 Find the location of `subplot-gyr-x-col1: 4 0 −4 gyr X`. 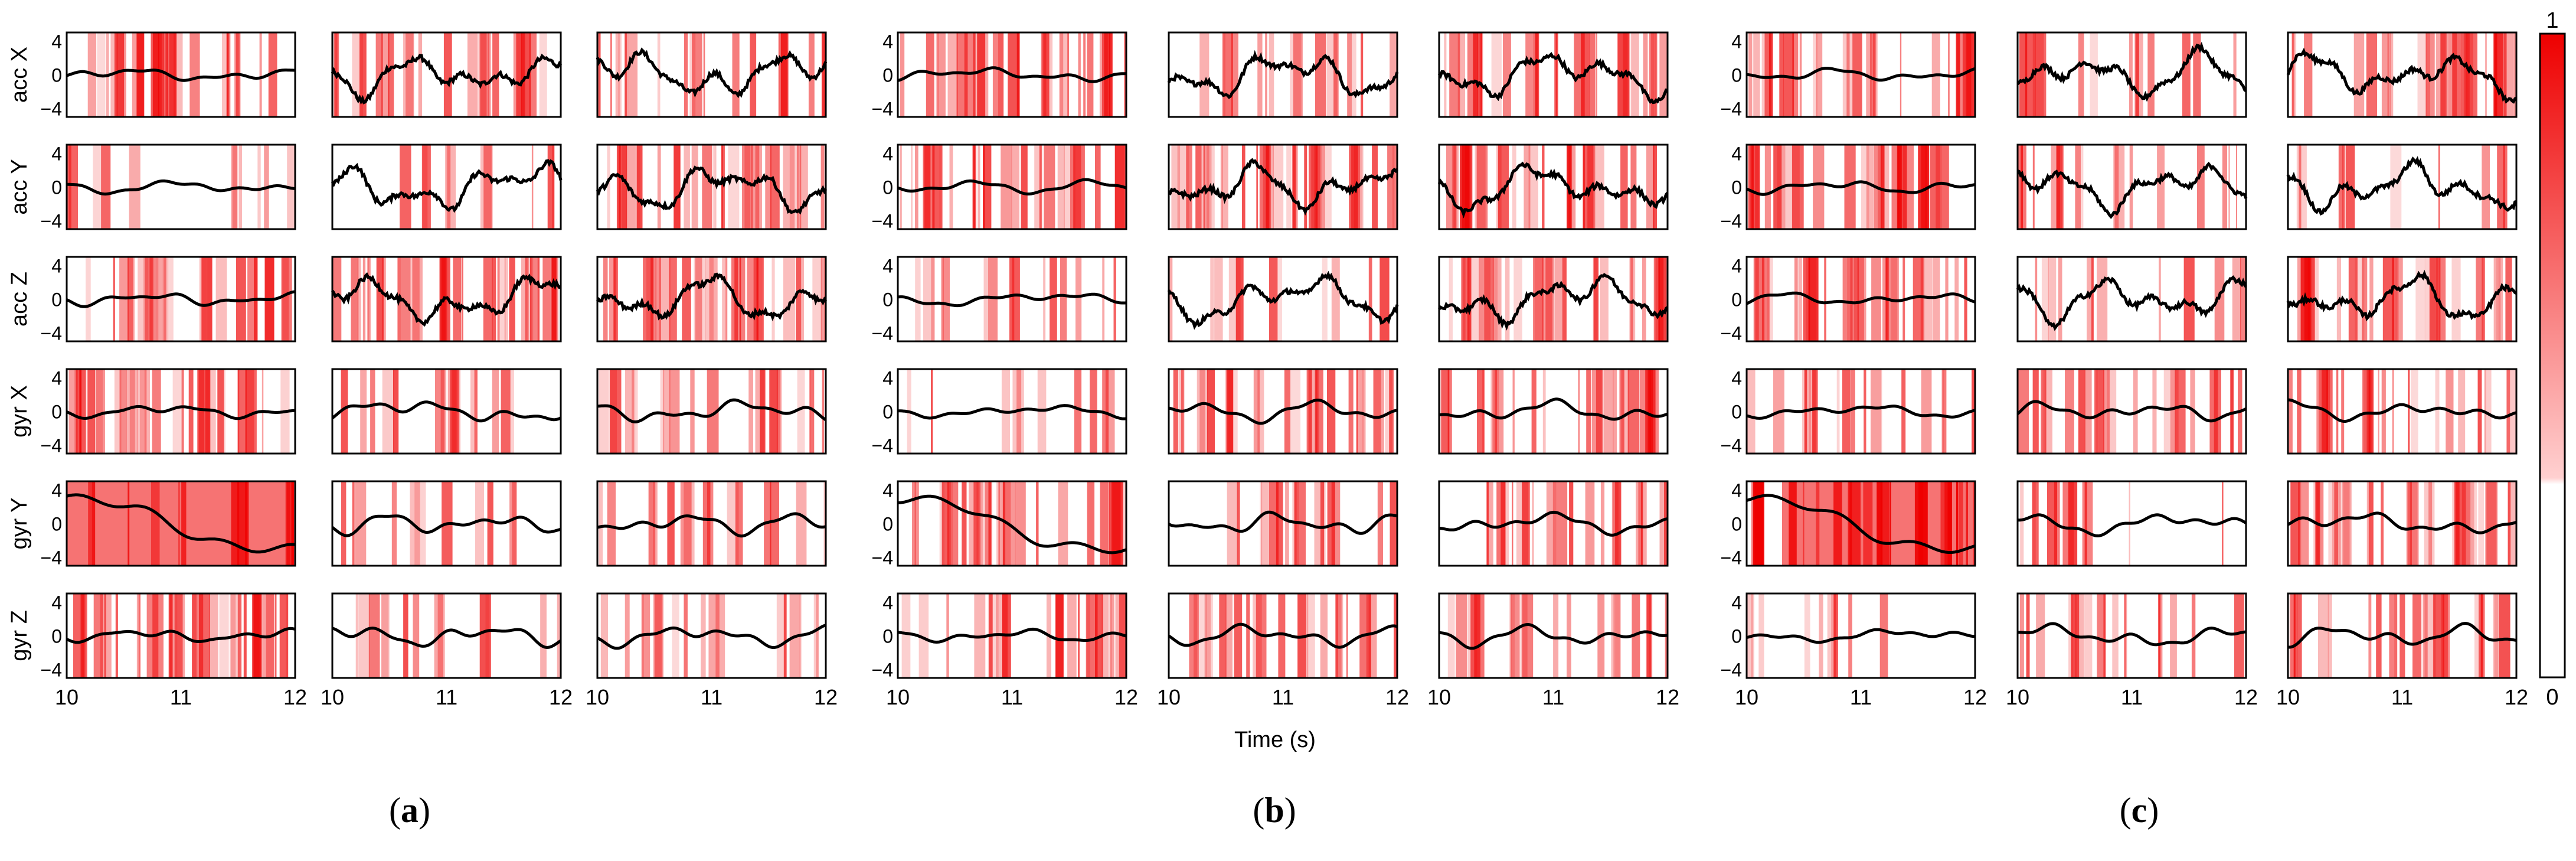

subplot-gyr-x-col1: 4 0 −4 gyr X is located at coordinates (151, 412).